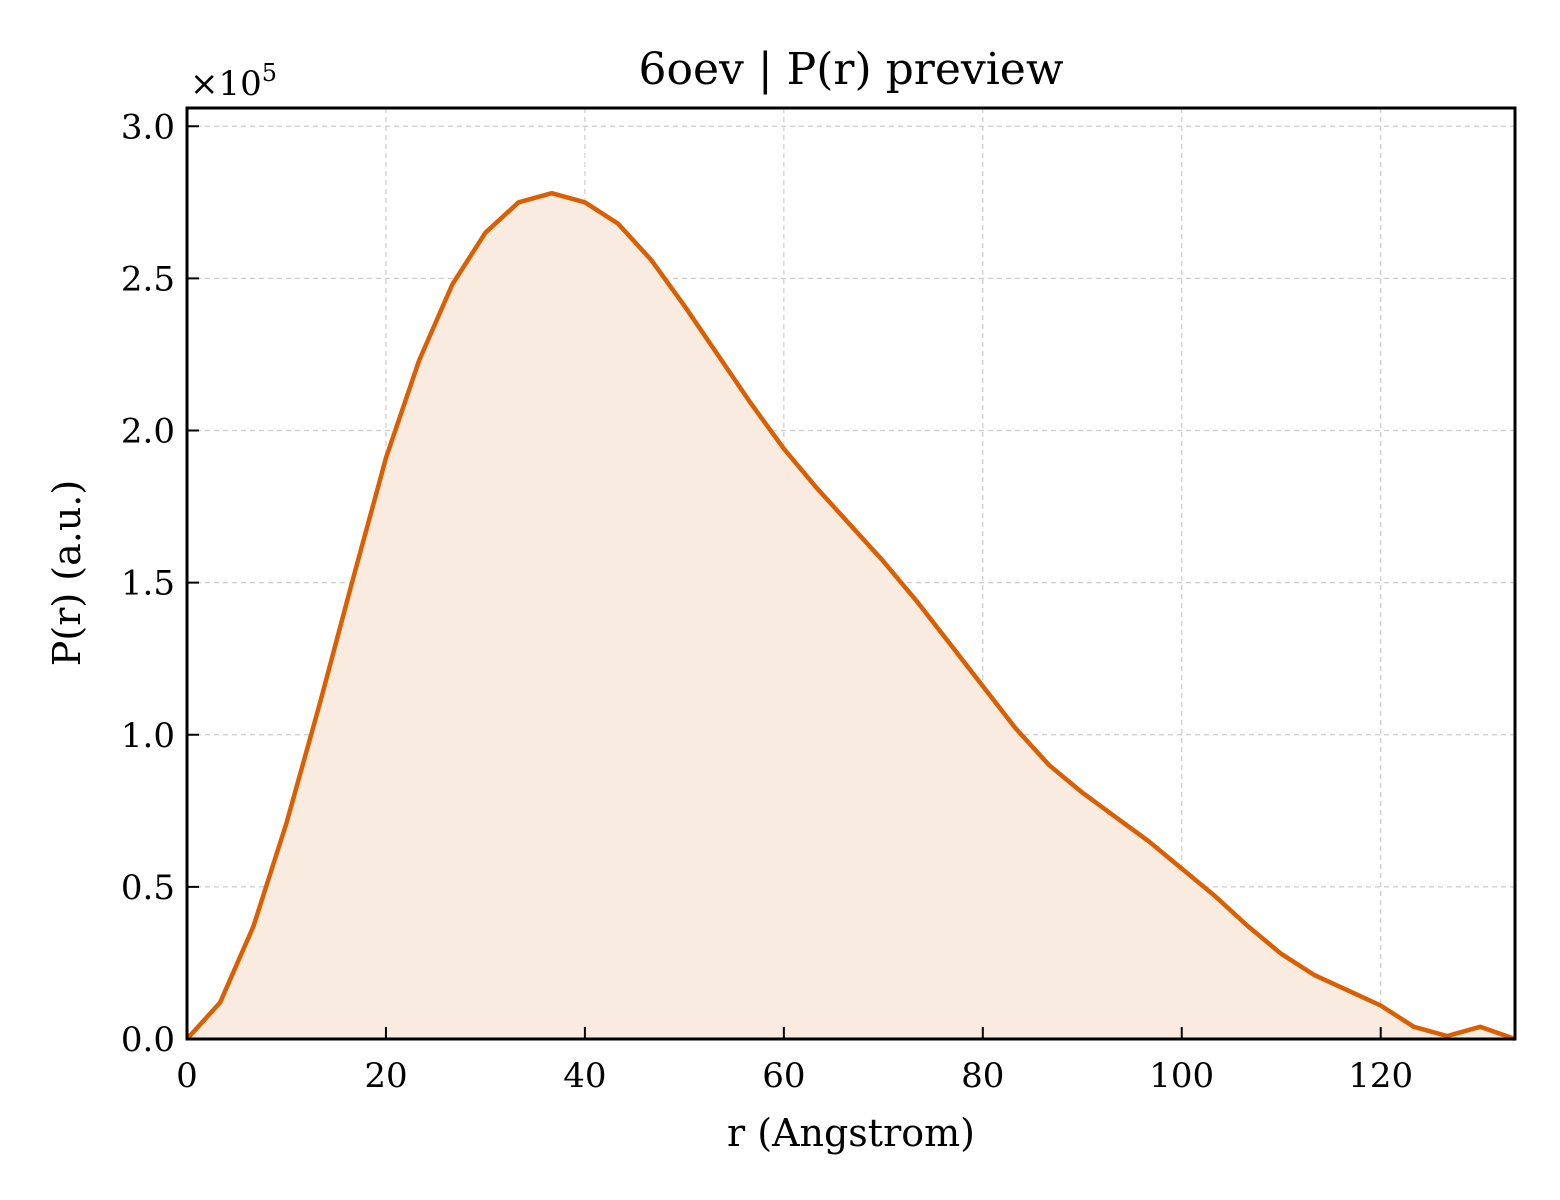 The width and height of the screenshot is (1560, 1200). I want to click on y-tick-label: 2.0, so click(148, 432).